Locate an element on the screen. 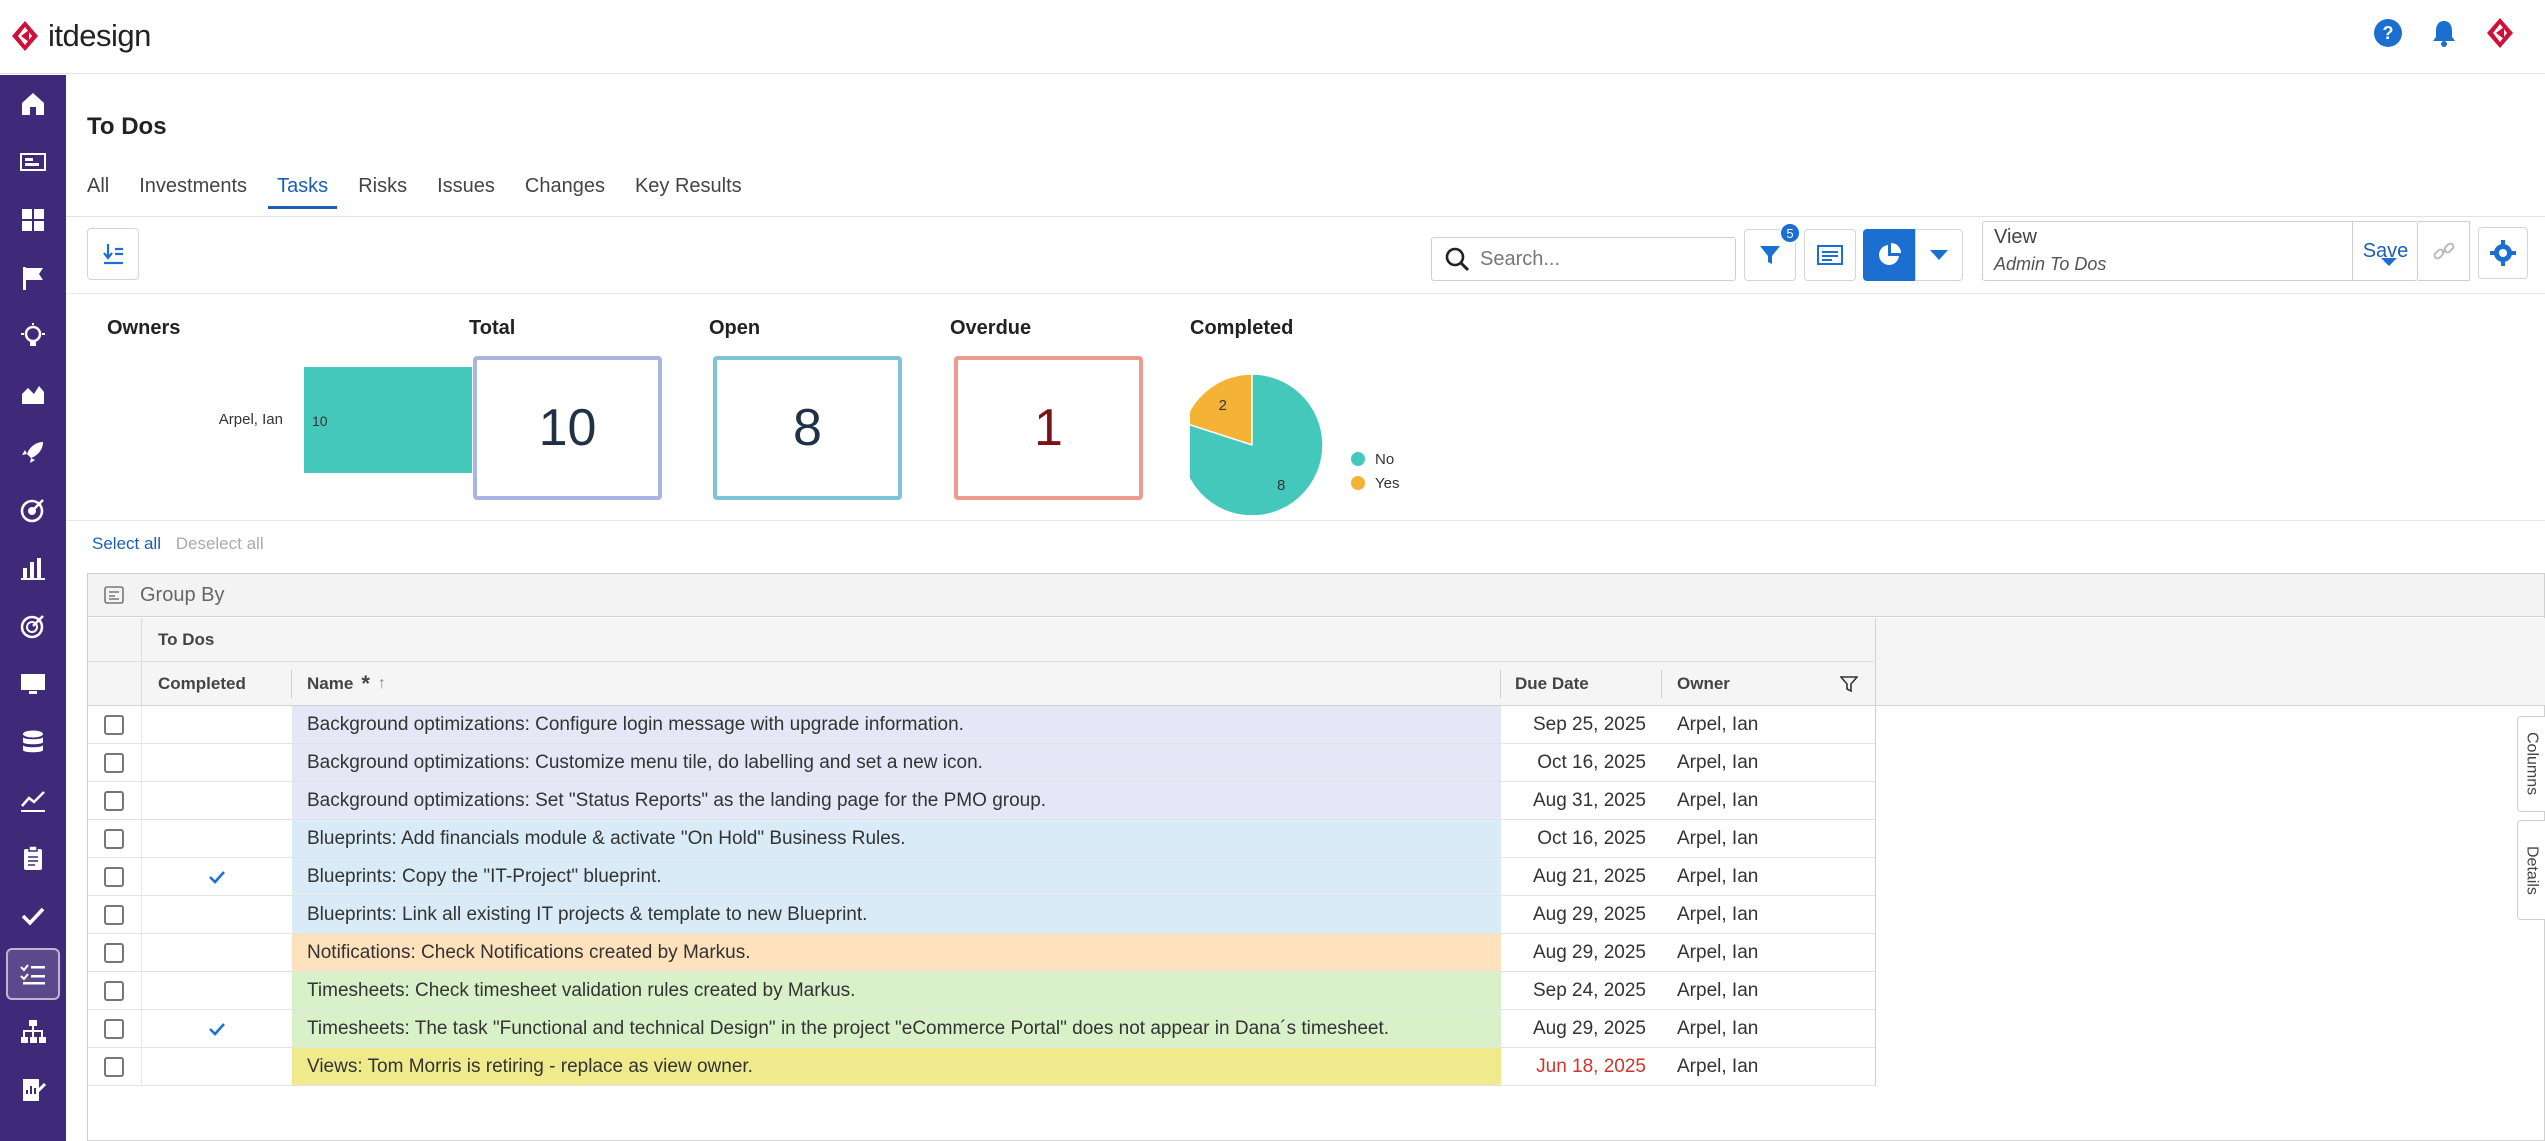 The image size is (2545, 1141). tab-investments: Investments is located at coordinates (193, 186).